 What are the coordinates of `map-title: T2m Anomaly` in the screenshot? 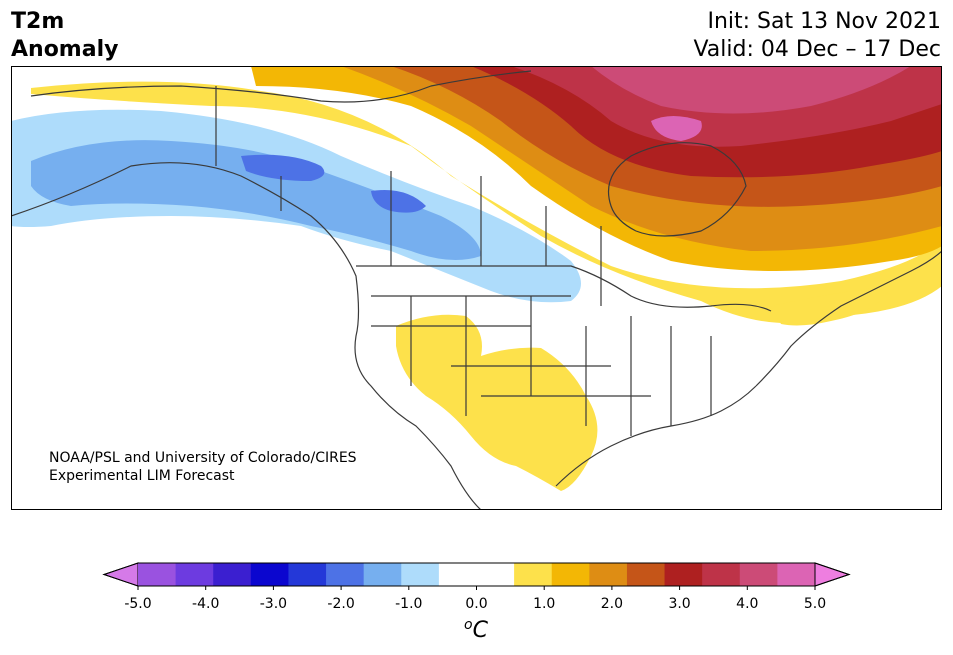 It's located at (64, 36).